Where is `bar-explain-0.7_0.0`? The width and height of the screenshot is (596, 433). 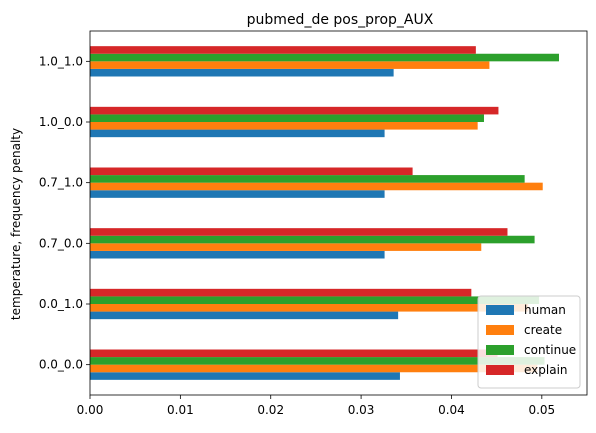
bar-explain-0.7_0.0 is located at coordinates (299, 232).